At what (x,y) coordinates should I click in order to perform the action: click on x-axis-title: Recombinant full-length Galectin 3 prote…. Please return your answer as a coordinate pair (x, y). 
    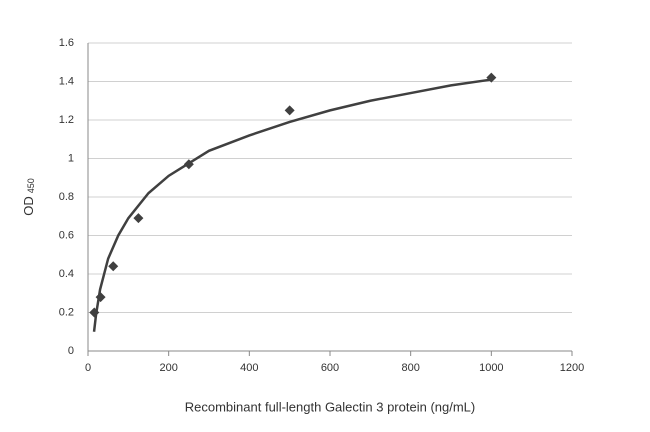
    Looking at the image, I should click on (330, 406).